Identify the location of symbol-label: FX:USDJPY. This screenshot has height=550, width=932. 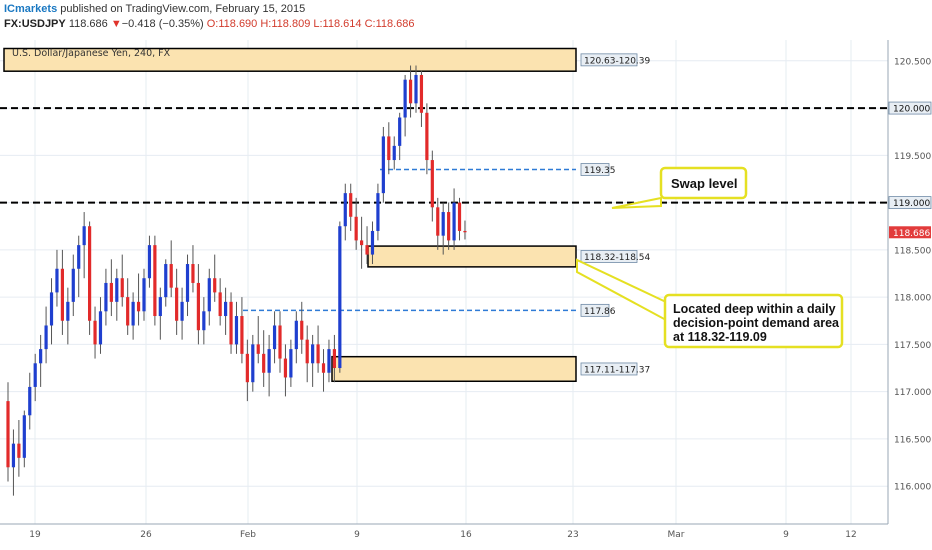
(35, 24).